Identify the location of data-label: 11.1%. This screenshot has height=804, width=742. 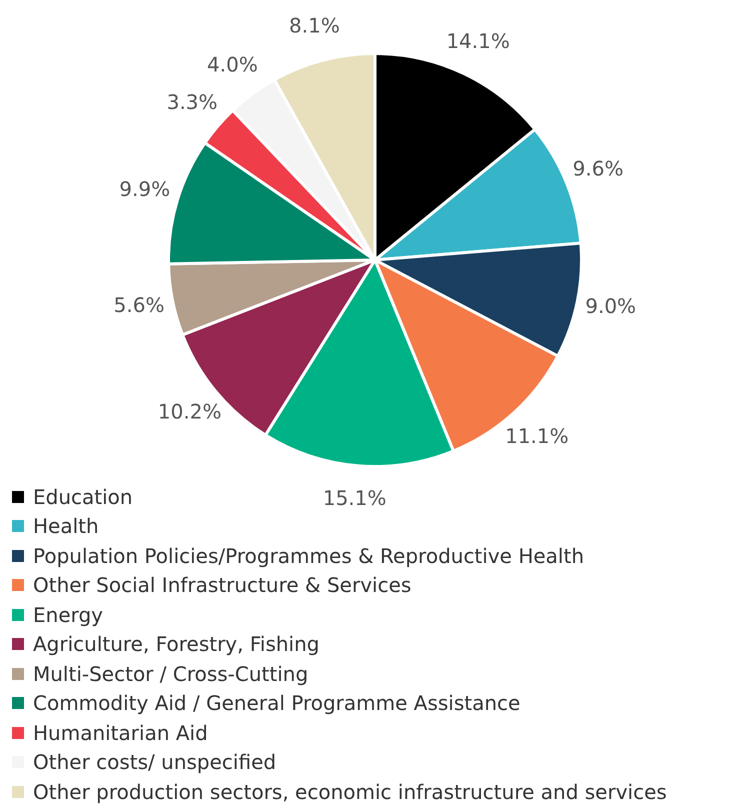
(537, 436).